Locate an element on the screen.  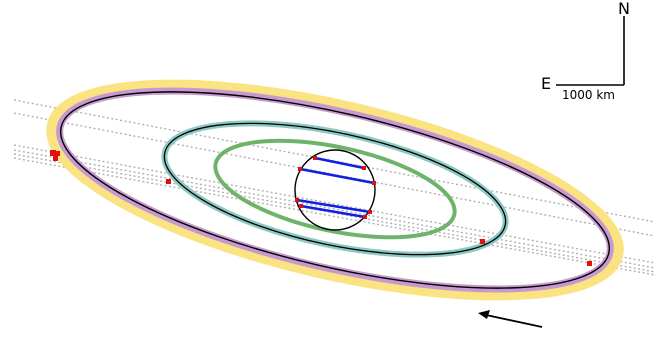
occultation-chords is located at coordinates (335, 187).